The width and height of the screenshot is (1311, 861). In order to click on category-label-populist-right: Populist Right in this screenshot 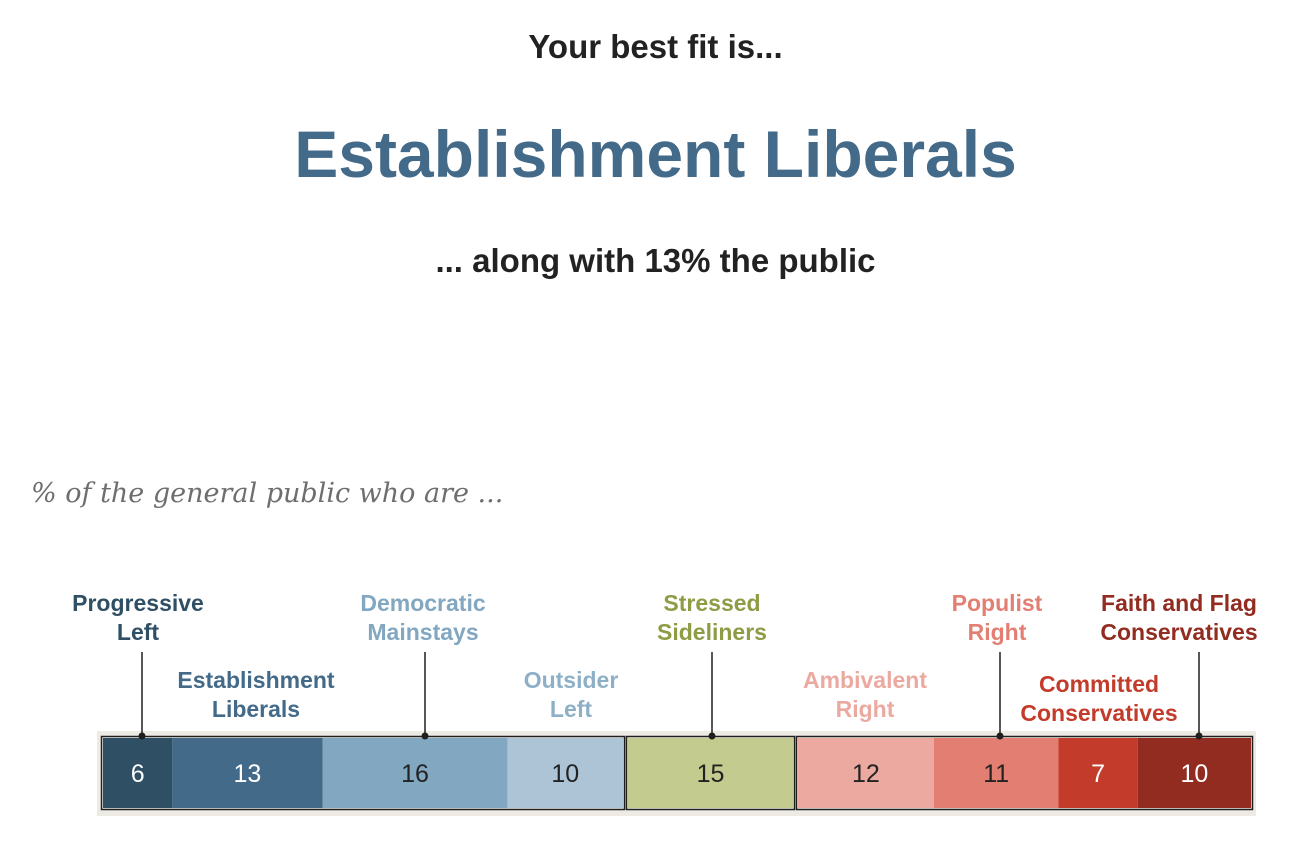, I will do `click(997, 617)`.